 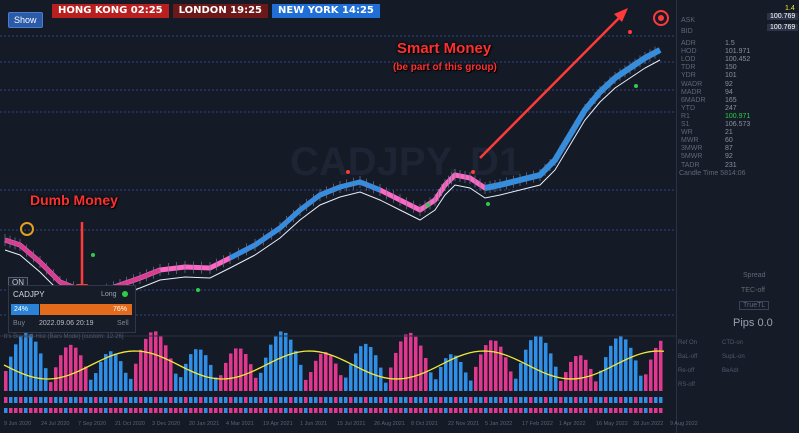 I want to click on panel-row-label: MWR, so click(x=690, y=141).